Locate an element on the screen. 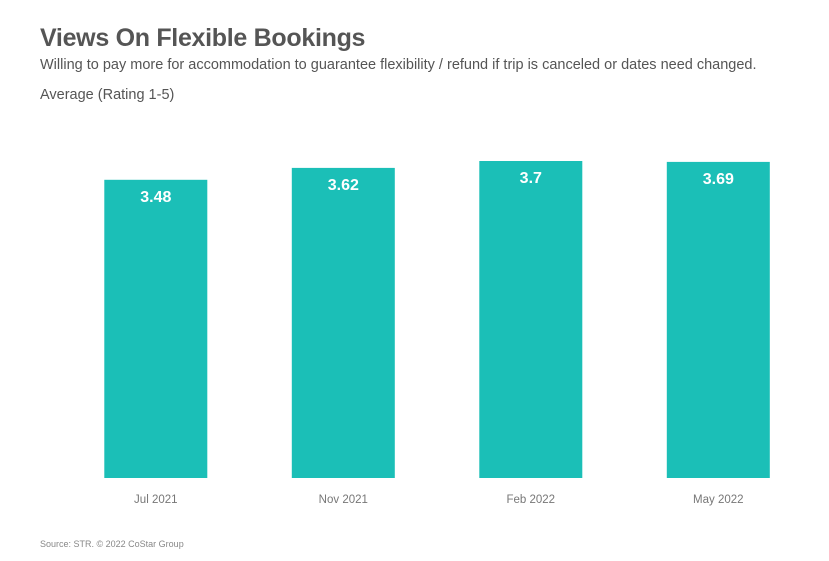 The image size is (829, 561). source-note: Source: STR. © 2022 CoStar Group is located at coordinates (112, 544).